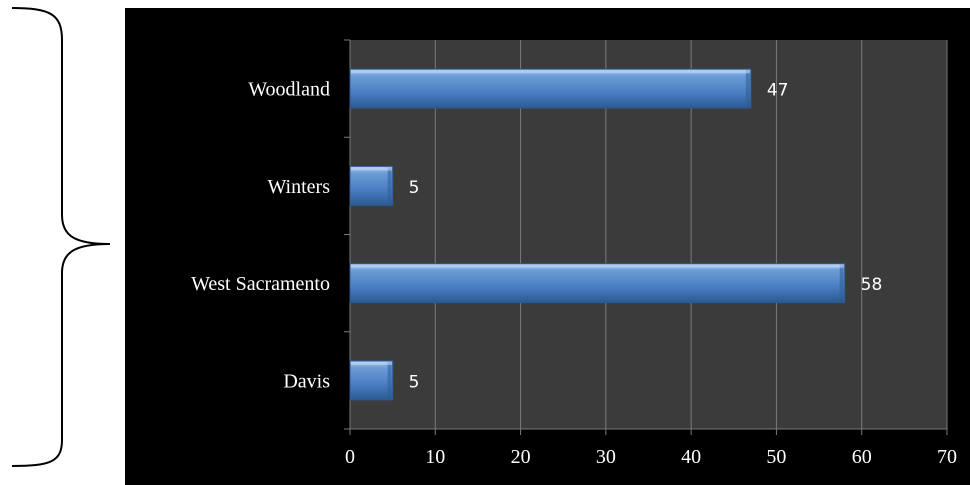 Image resolution: width=970 pixels, height=485 pixels. What do you see at coordinates (306, 381) in the screenshot?
I see `category-label: Davis` at bounding box center [306, 381].